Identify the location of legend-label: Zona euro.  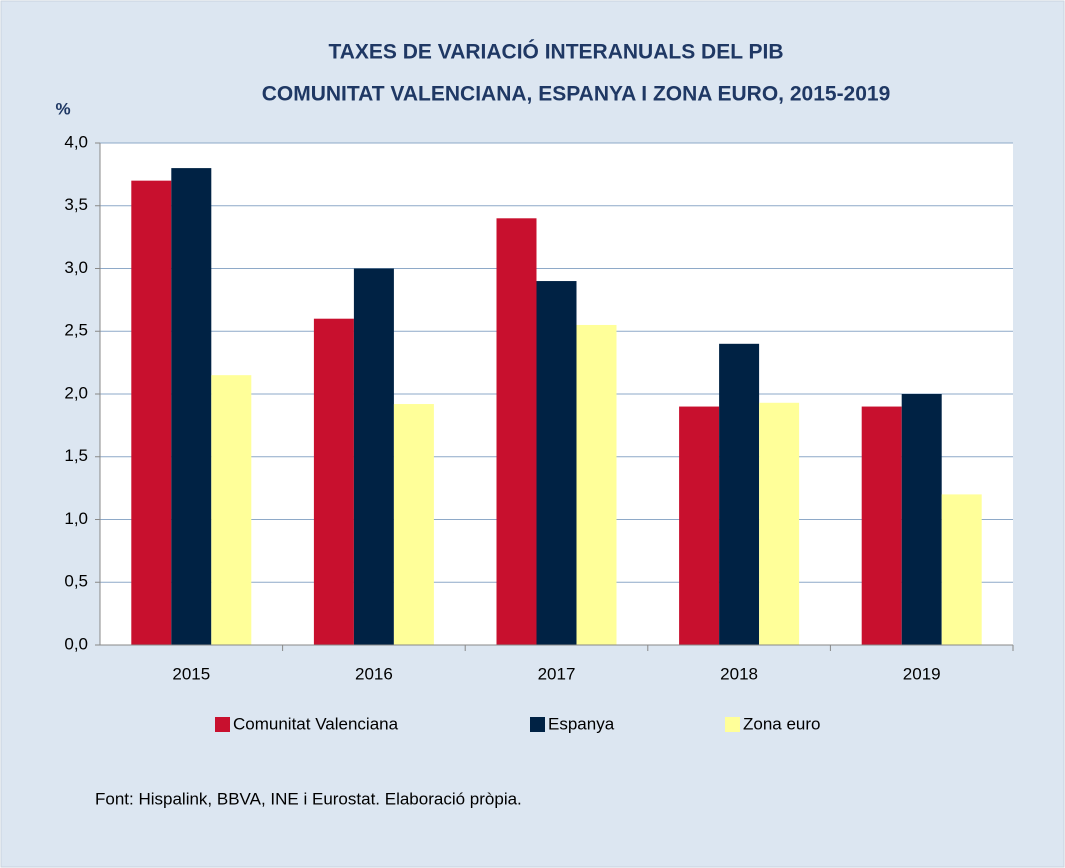
(782, 723).